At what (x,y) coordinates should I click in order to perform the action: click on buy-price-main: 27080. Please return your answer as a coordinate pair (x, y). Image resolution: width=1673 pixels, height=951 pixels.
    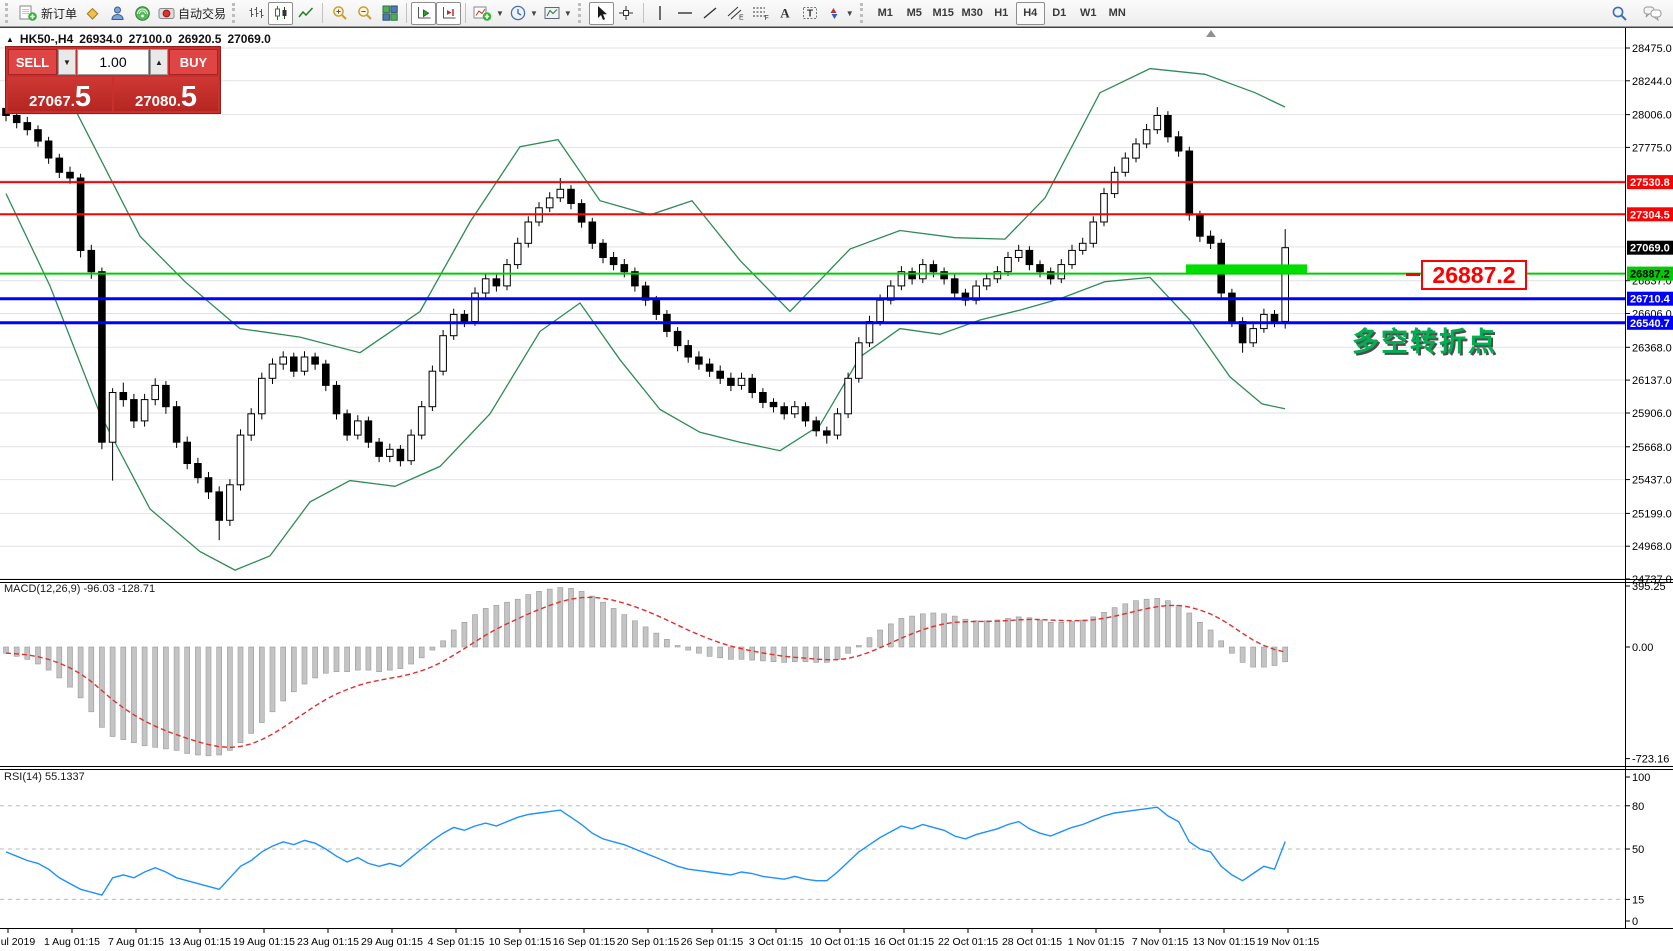
    Looking at the image, I should click on (155, 101).